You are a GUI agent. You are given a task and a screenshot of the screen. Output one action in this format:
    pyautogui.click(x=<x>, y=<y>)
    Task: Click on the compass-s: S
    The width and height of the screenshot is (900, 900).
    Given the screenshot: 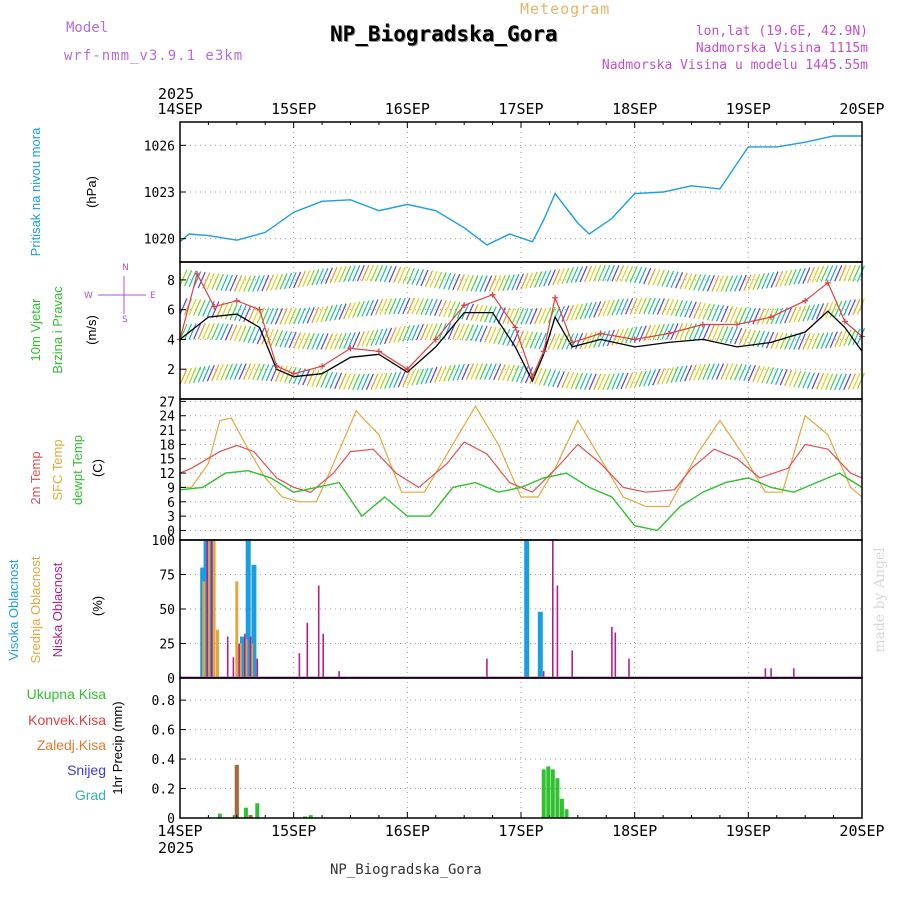 What is the action you would take?
    pyautogui.click(x=125, y=320)
    